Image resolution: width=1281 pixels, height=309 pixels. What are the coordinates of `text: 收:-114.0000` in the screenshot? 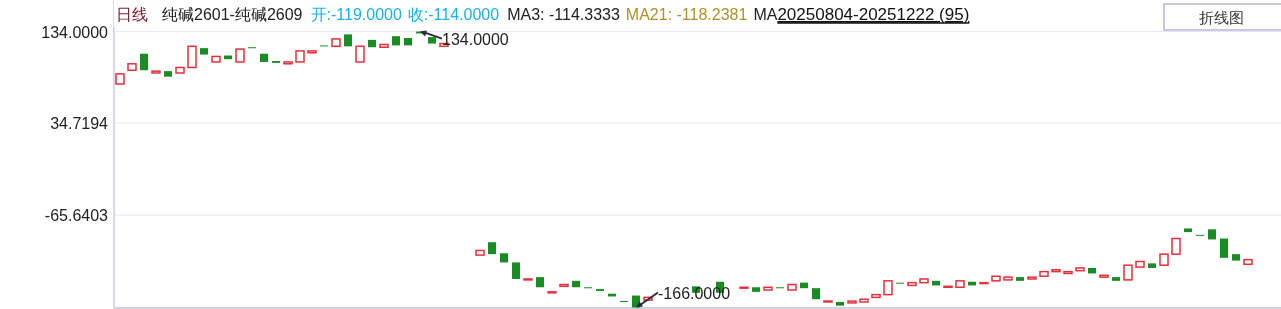 It's located at (453, 14).